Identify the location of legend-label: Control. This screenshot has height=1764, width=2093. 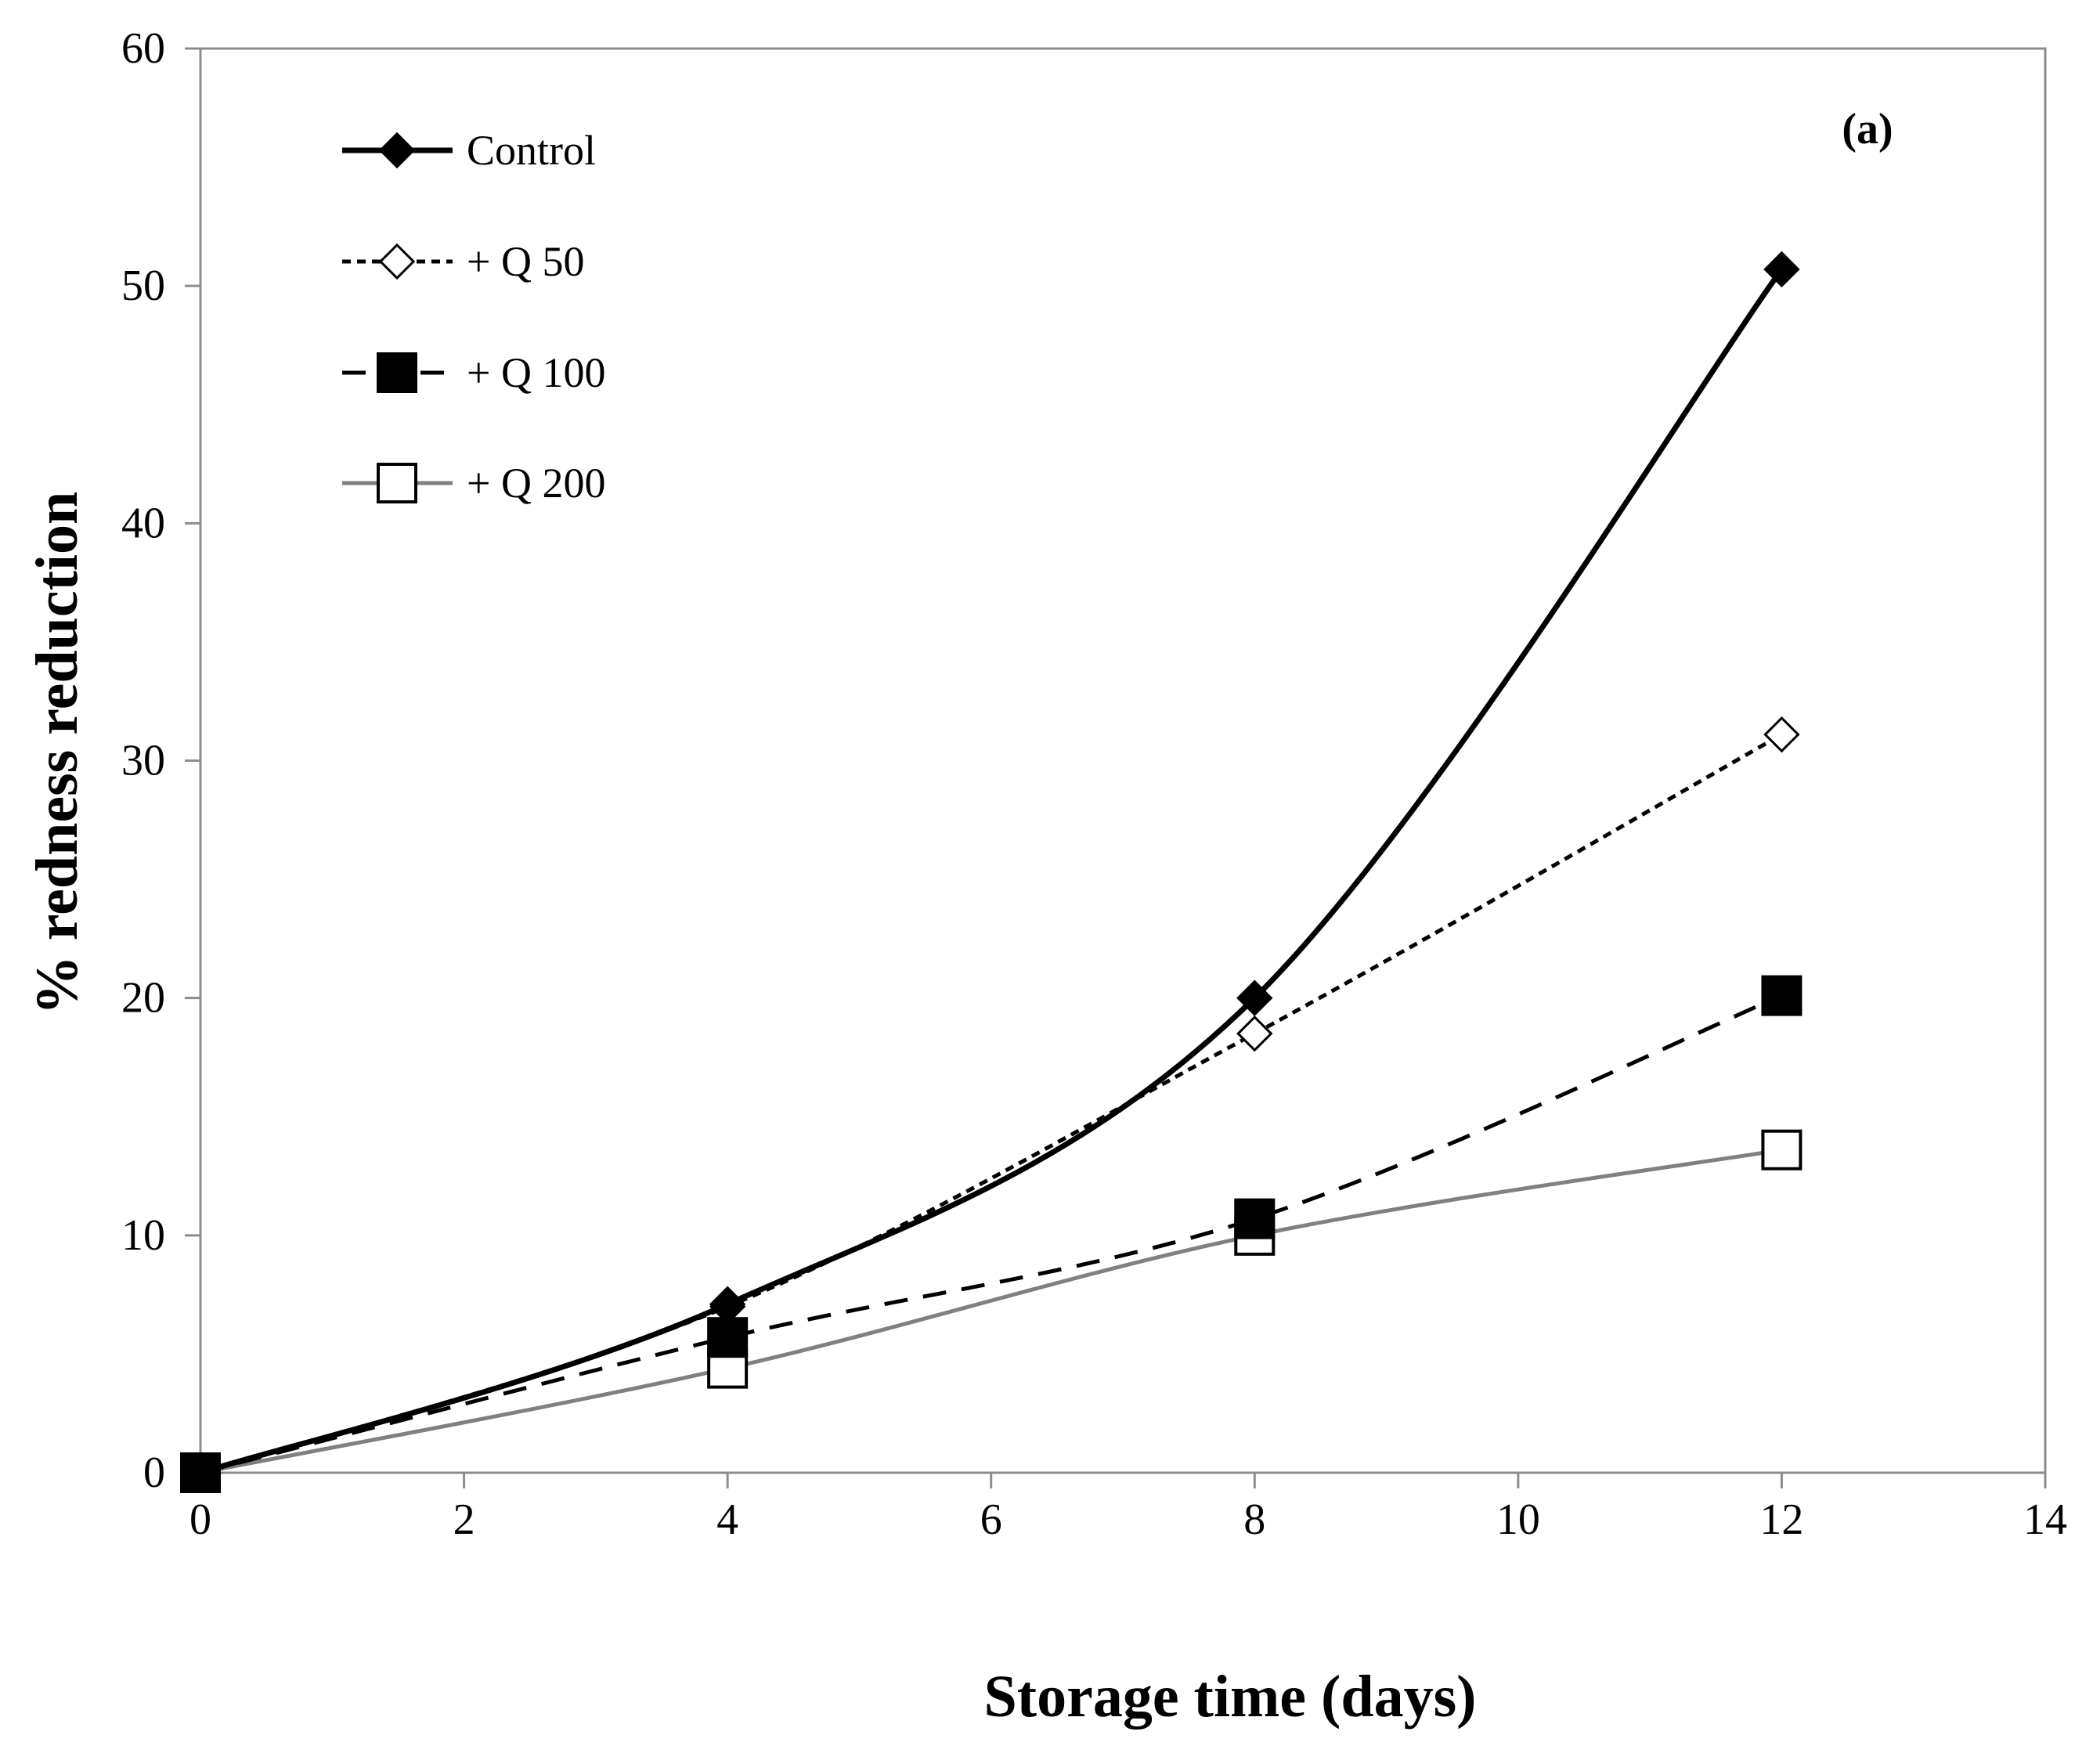
(531, 150).